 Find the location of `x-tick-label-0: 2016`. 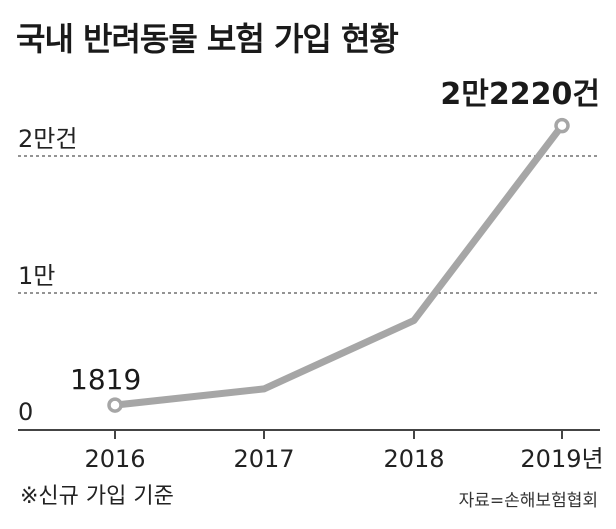

x-tick-label-0: 2016 is located at coordinates (114, 459).